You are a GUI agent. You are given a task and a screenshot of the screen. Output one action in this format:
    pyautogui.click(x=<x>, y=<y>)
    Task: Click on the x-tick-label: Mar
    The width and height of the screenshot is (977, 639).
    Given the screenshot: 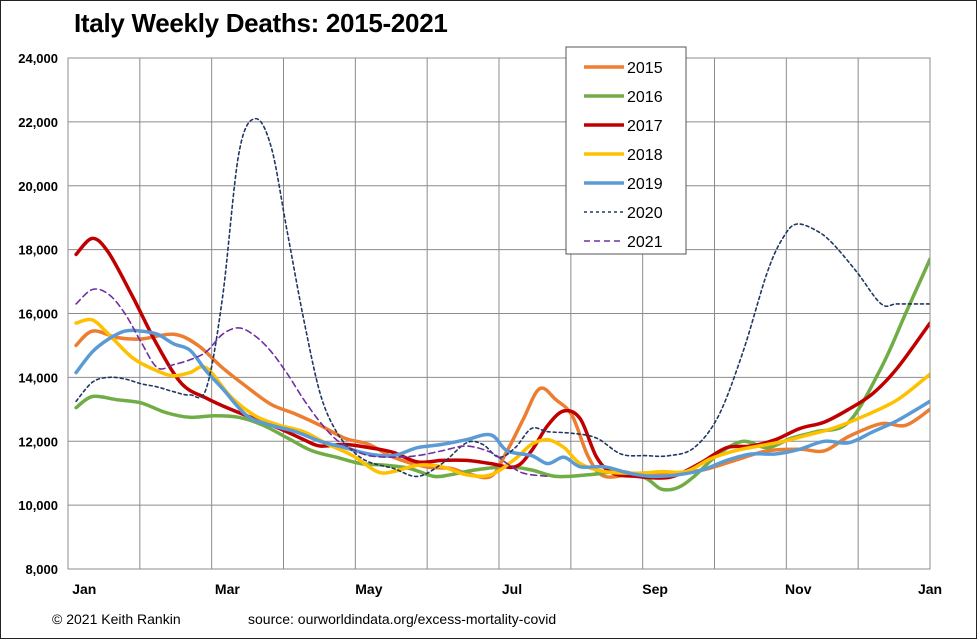 What is the action you would take?
    pyautogui.click(x=227, y=589)
    